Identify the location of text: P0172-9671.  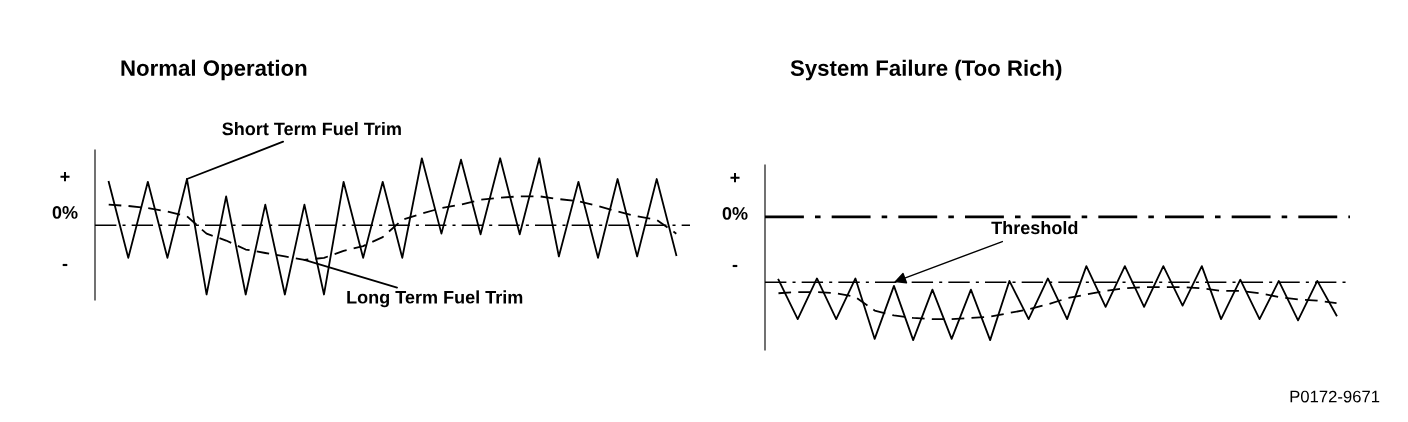
(1335, 396).